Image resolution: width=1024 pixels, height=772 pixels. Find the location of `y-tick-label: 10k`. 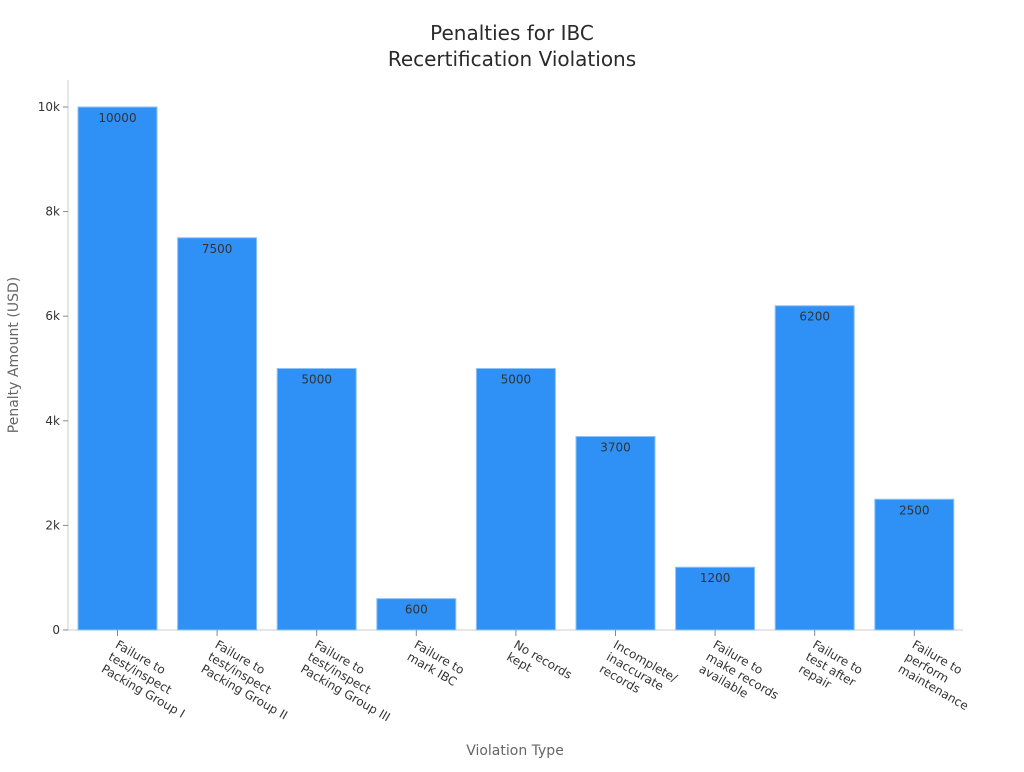

y-tick-label: 10k is located at coordinates (49, 107).